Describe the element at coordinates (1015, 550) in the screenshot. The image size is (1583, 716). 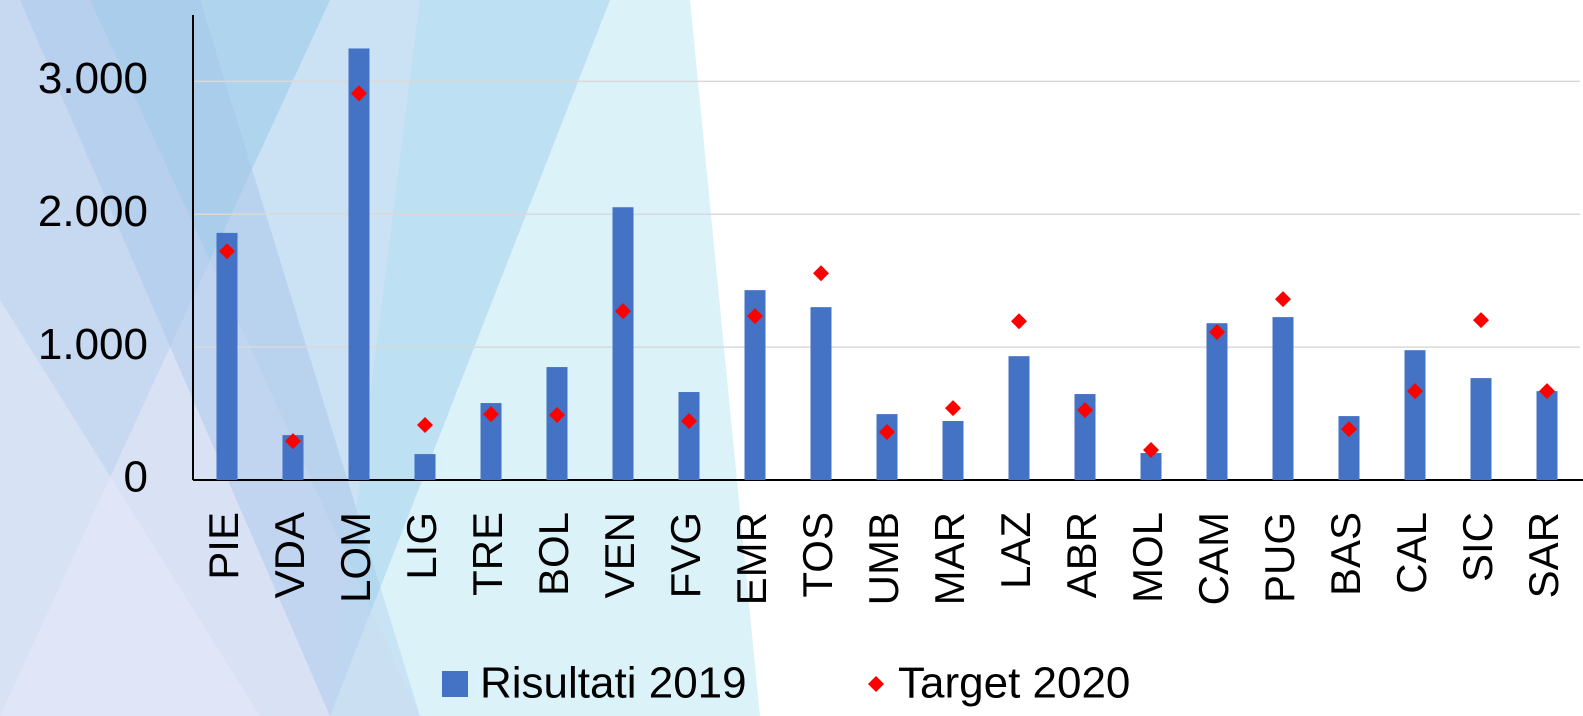
I see `x-tick-label: LAZ` at that location.